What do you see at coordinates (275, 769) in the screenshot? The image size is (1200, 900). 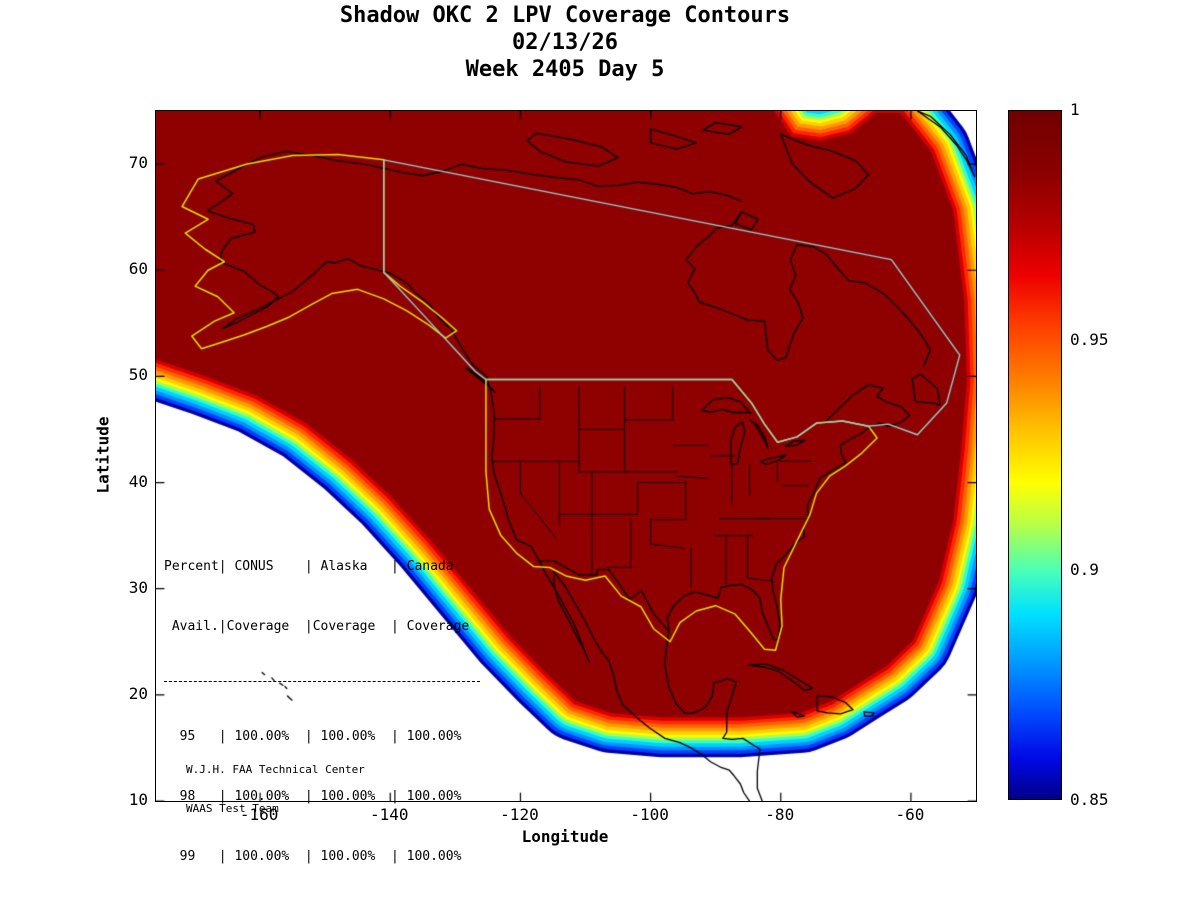 I see `credit-line1: W.J.H. FAA Technical Center` at bounding box center [275, 769].